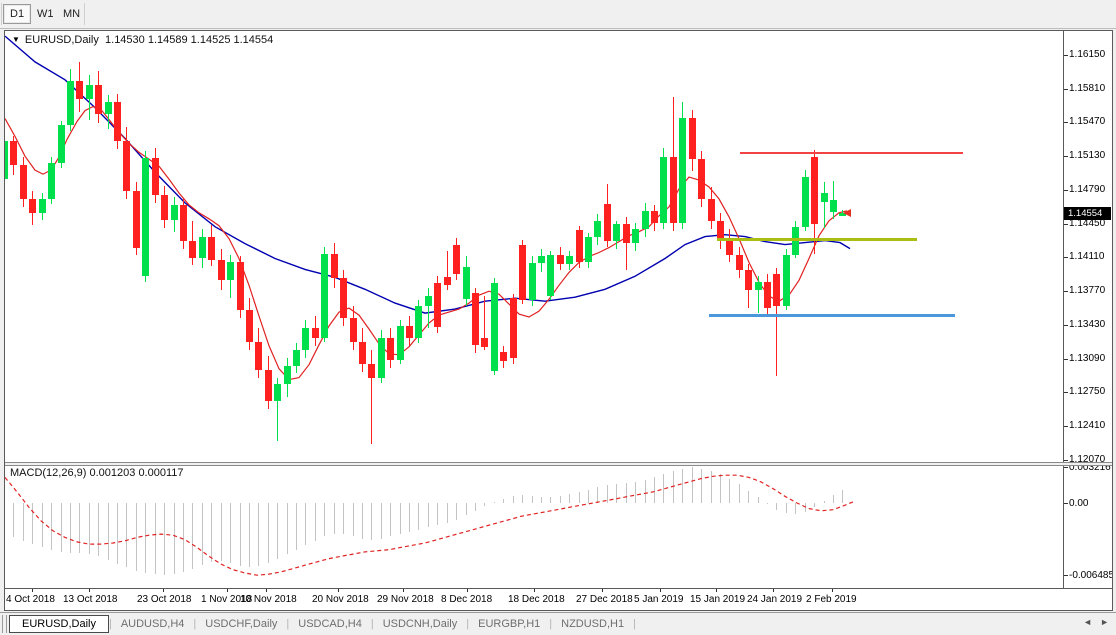  What do you see at coordinates (45, 14) in the screenshot?
I see `timeframe-button-w1: W1` at bounding box center [45, 14].